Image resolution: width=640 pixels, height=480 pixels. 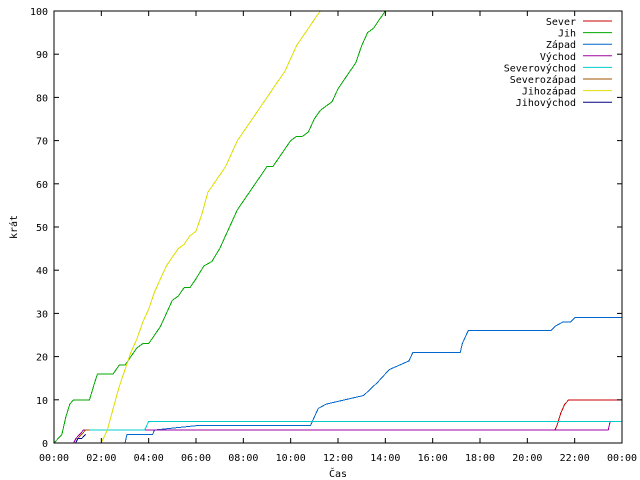 I want to click on legend-label-jihozapad: Jihozápad, so click(x=549, y=92).